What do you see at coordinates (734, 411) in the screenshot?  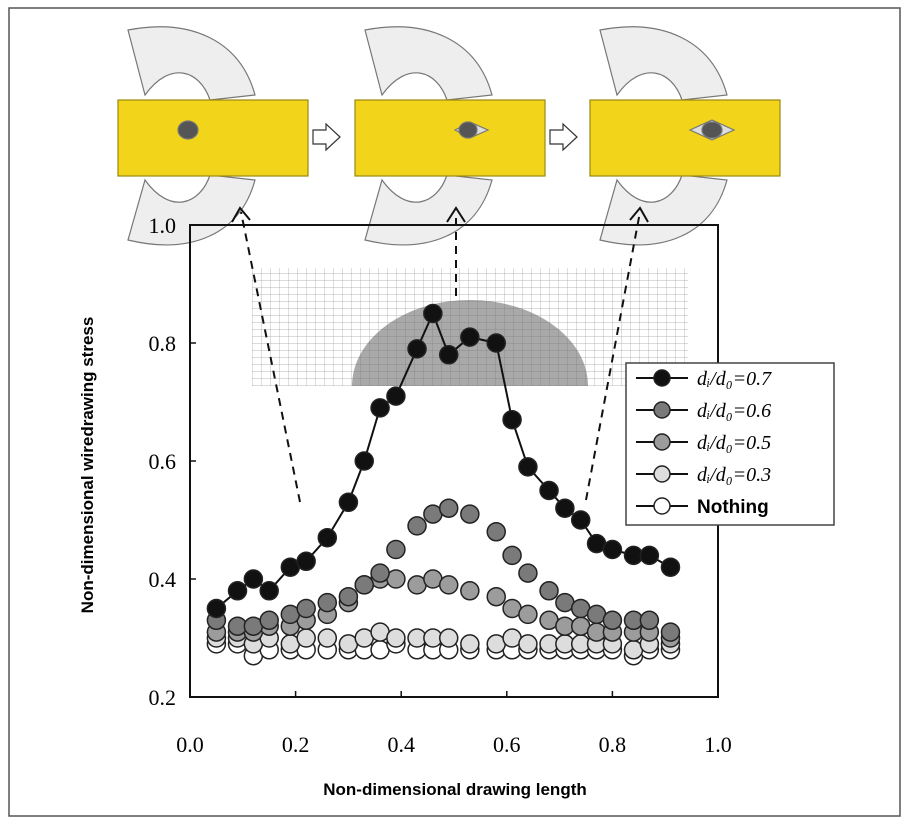 I see `legend-label: dᵢ/d₀=0.6` at bounding box center [734, 411].